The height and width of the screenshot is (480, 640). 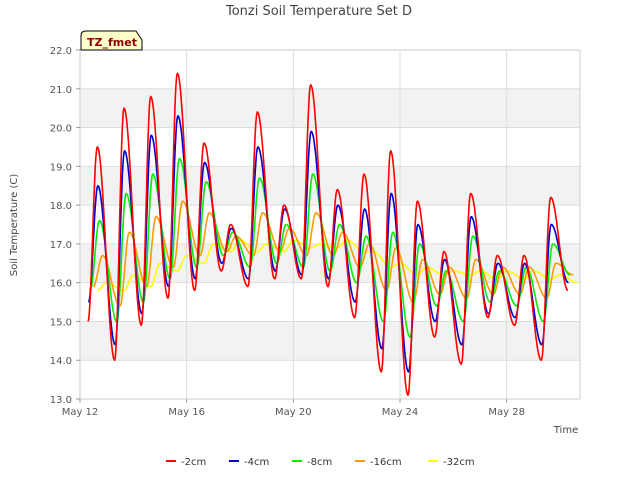 What do you see at coordinates (80, 412) in the screenshot?
I see `x-tick-label: May 12` at bounding box center [80, 412].